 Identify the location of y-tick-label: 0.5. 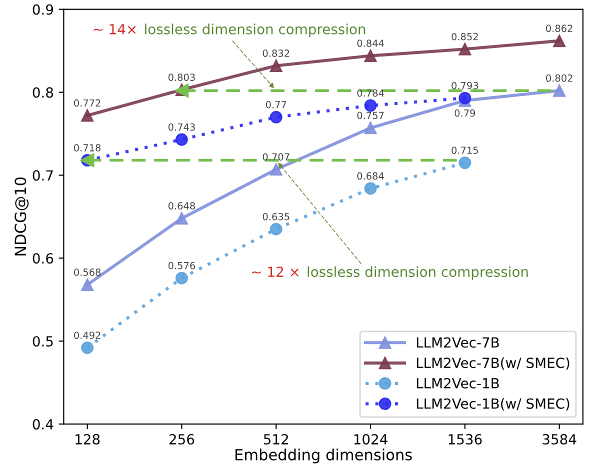
(42, 341).